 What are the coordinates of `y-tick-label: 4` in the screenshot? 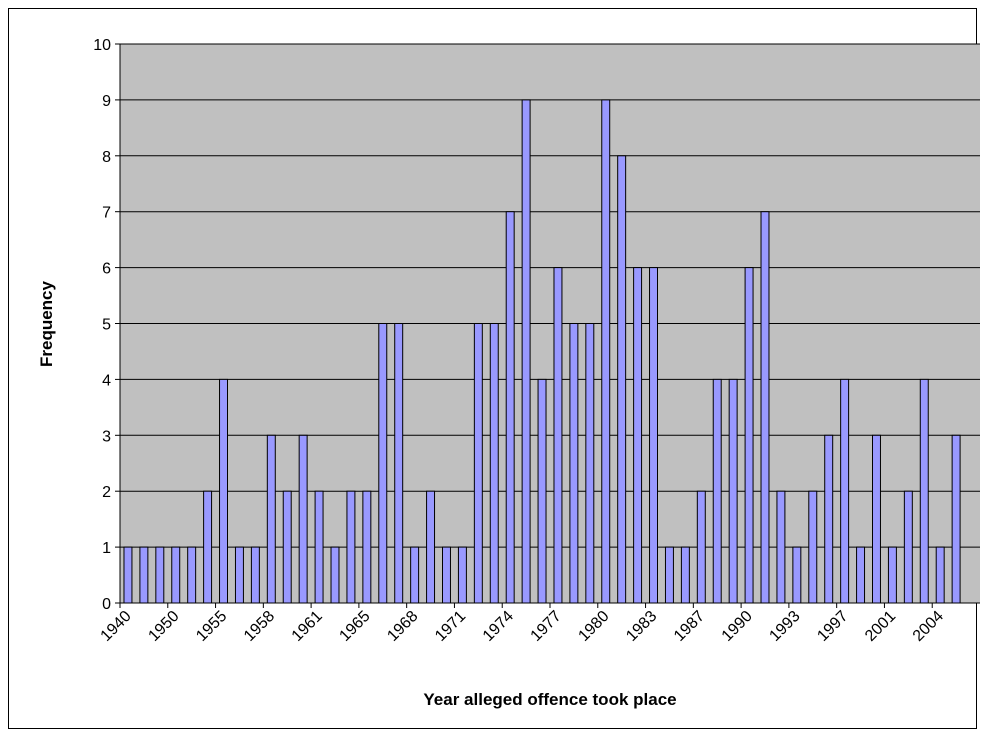 It's located at (106, 380).